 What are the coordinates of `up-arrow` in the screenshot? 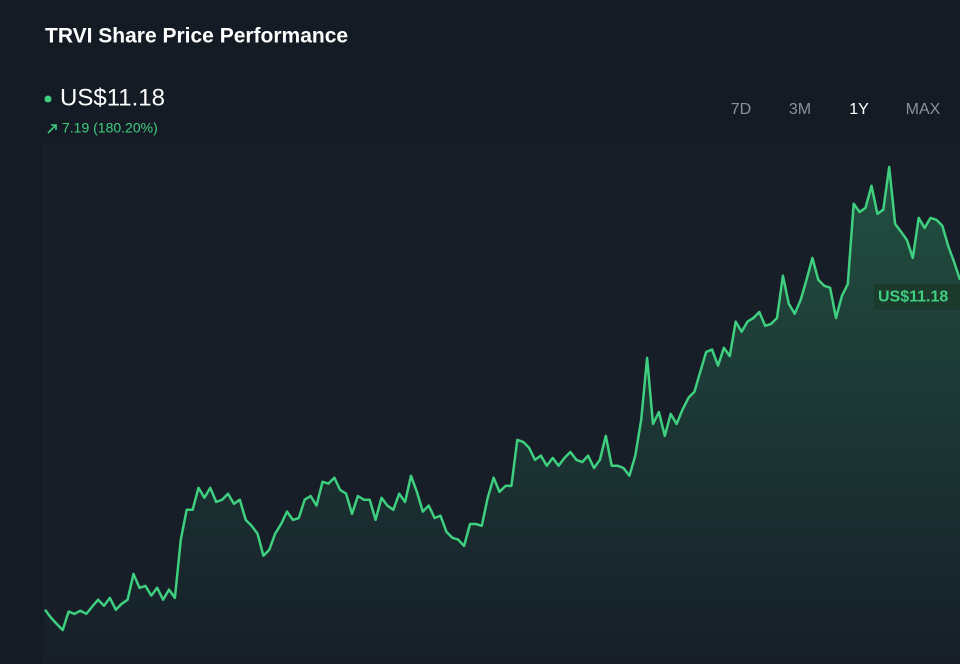 It's located at (52, 129).